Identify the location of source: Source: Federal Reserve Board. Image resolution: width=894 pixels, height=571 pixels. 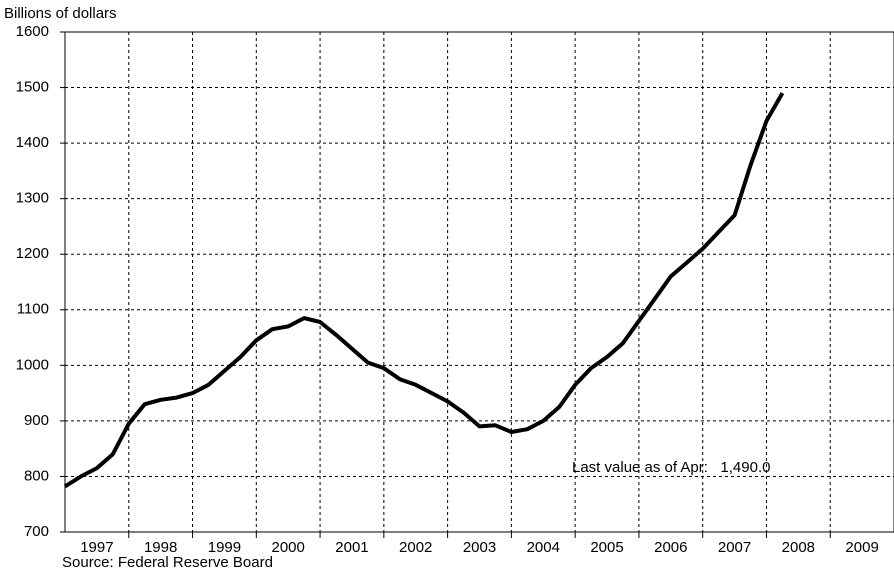
(167, 562).